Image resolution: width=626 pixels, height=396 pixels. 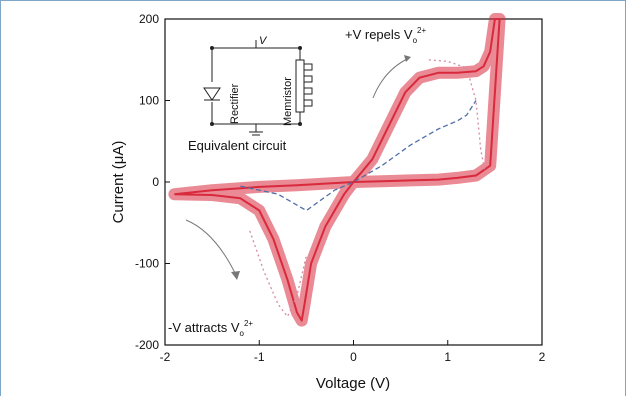 I want to click on annotation-bottom-arrow, so click(x=211, y=247).